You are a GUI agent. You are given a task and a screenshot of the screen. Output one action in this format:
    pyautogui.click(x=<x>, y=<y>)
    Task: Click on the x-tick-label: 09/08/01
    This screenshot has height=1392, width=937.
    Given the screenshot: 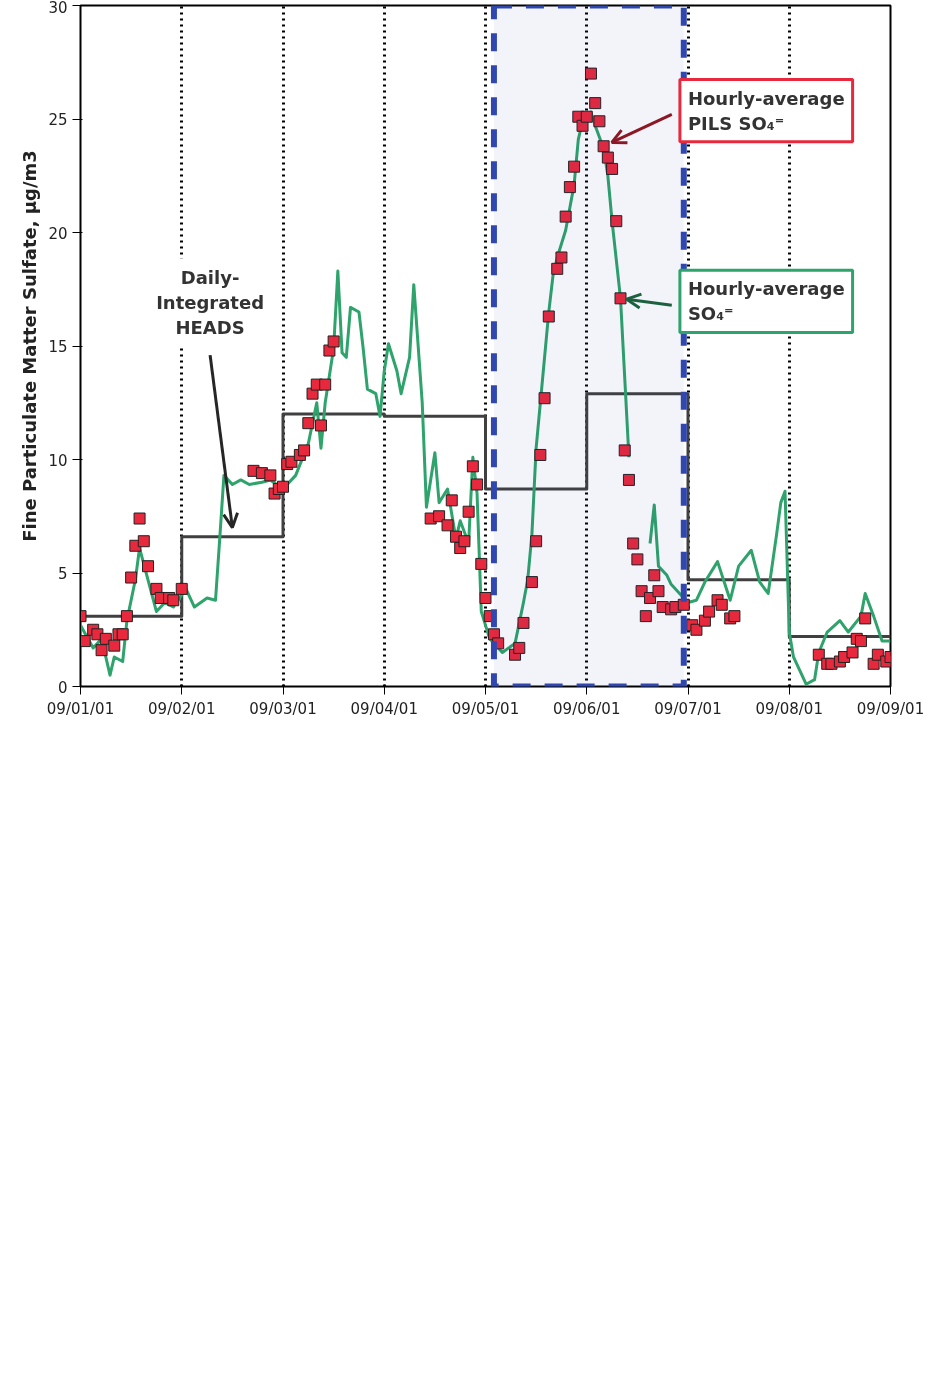 What is the action you would take?
    pyautogui.click(x=789, y=708)
    